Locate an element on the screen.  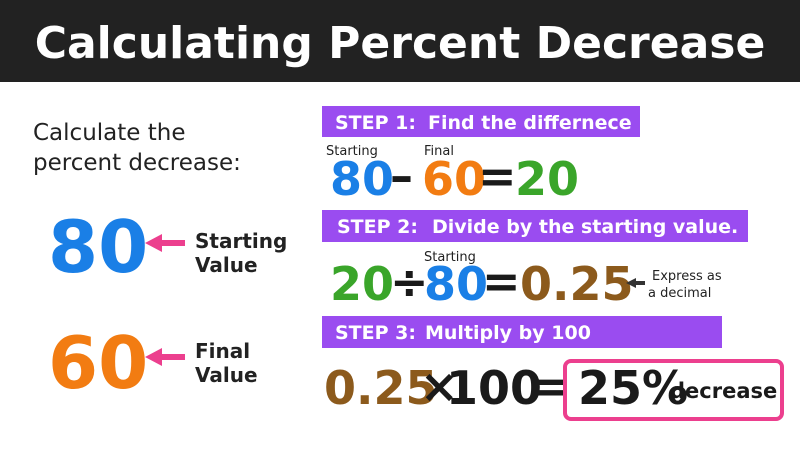
given-label: Starting is located at coordinates (241, 241).